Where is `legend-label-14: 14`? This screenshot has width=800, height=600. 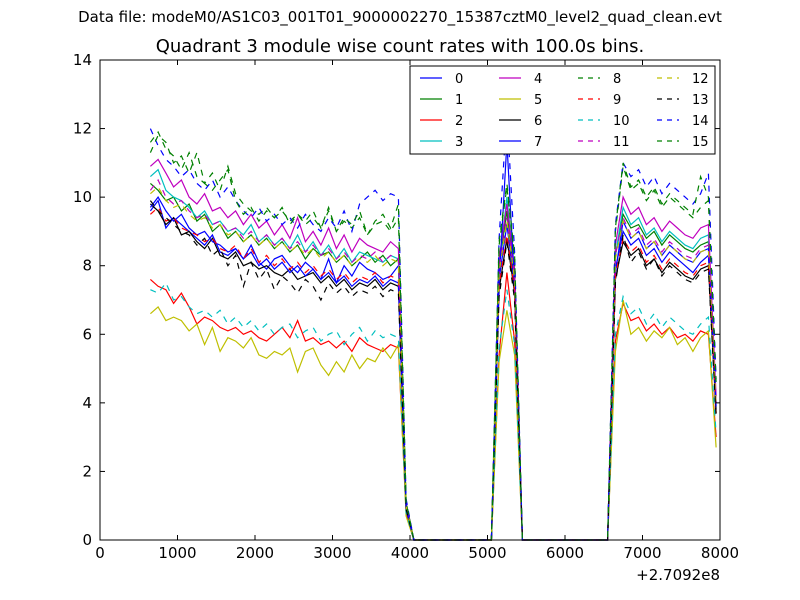
legend-label-14: 14 is located at coordinates (700, 121).